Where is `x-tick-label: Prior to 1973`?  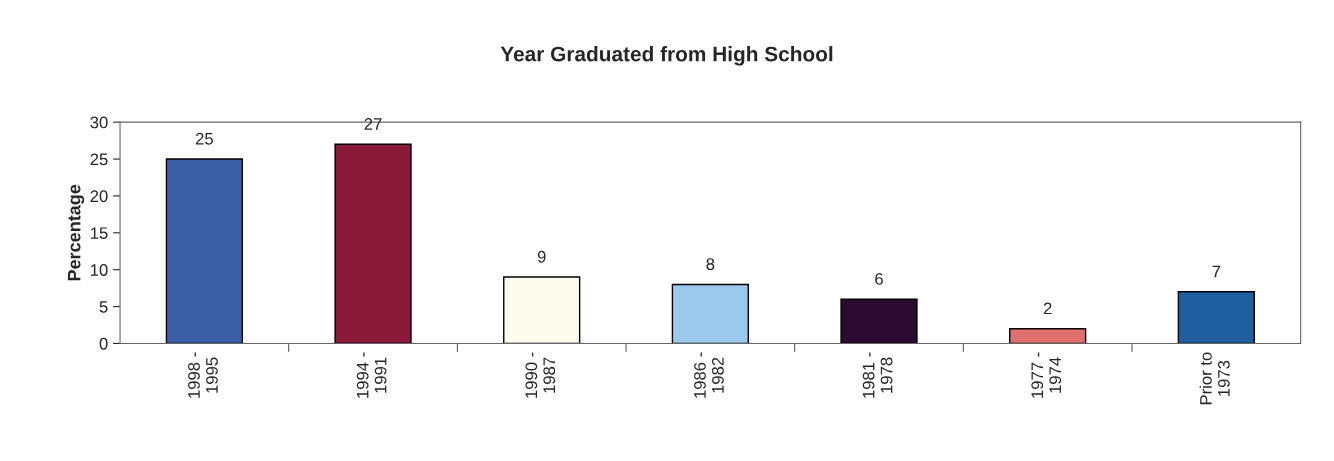
x-tick-label: Prior to 1973 is located at coordinates (1214, 378).